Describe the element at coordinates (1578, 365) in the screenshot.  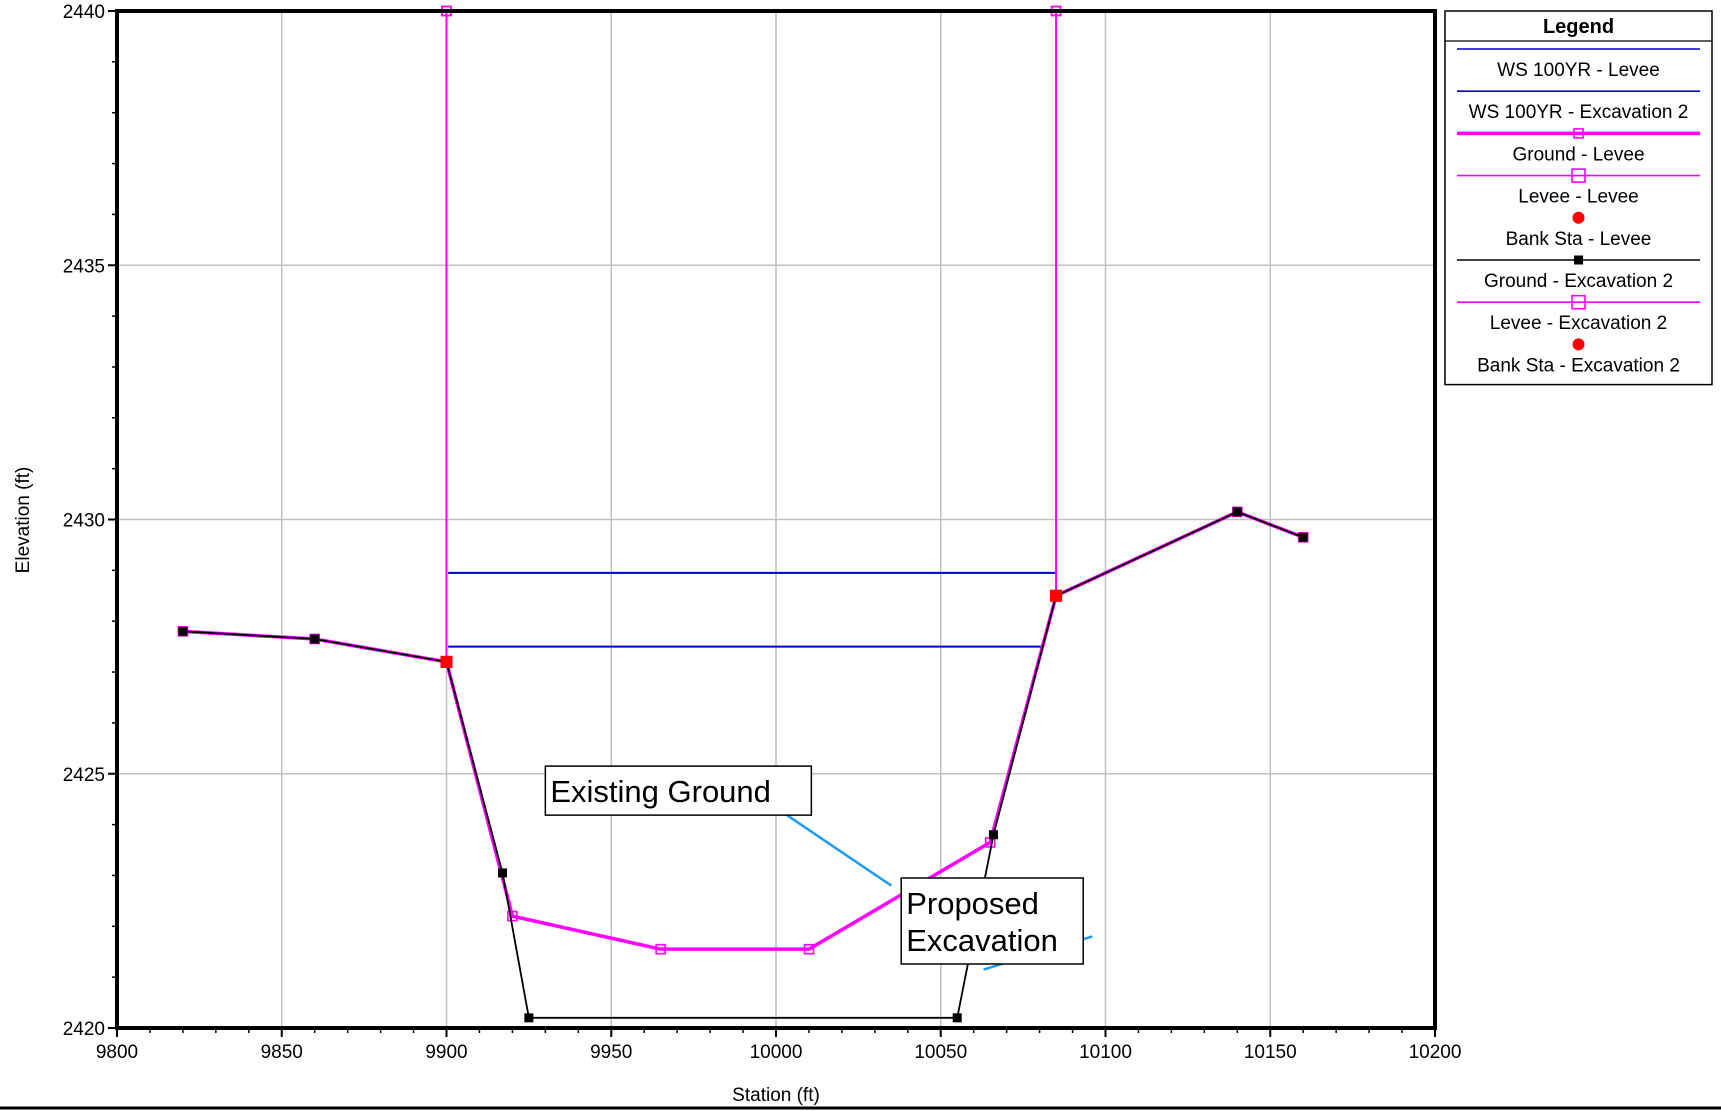
I see `legend-entry-label: Bank Sta - Excavation 2` at that location.